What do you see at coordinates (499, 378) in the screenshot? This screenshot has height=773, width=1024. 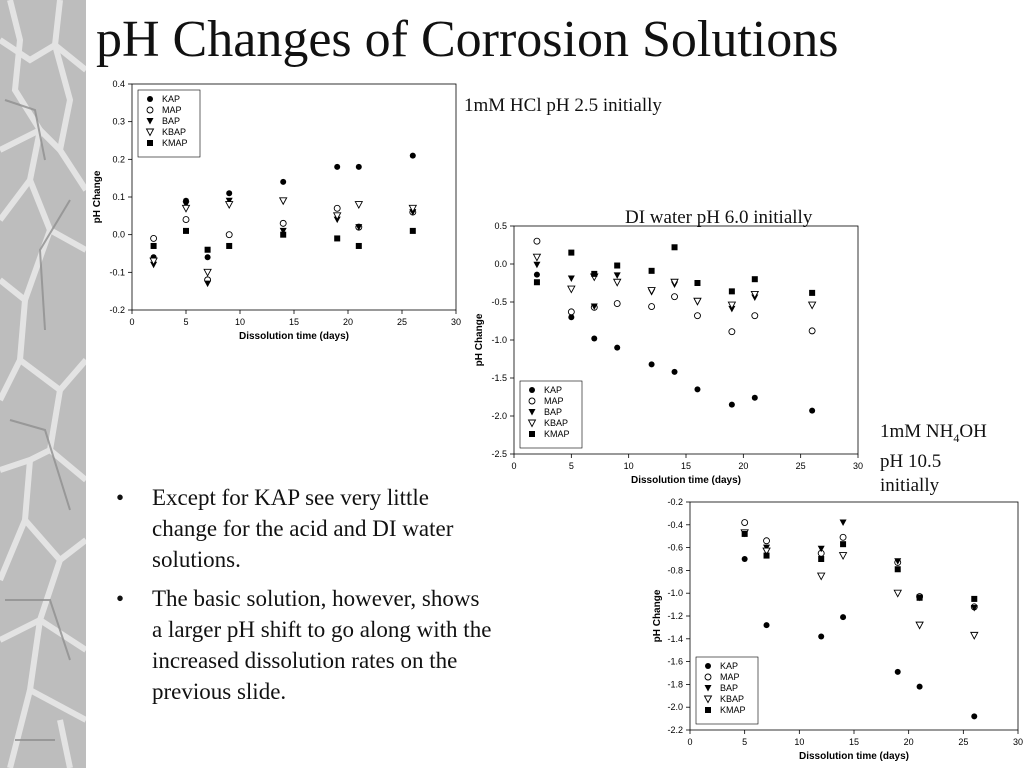 I see `y-tick-label: -1.5` at bounding box center [499, 378].